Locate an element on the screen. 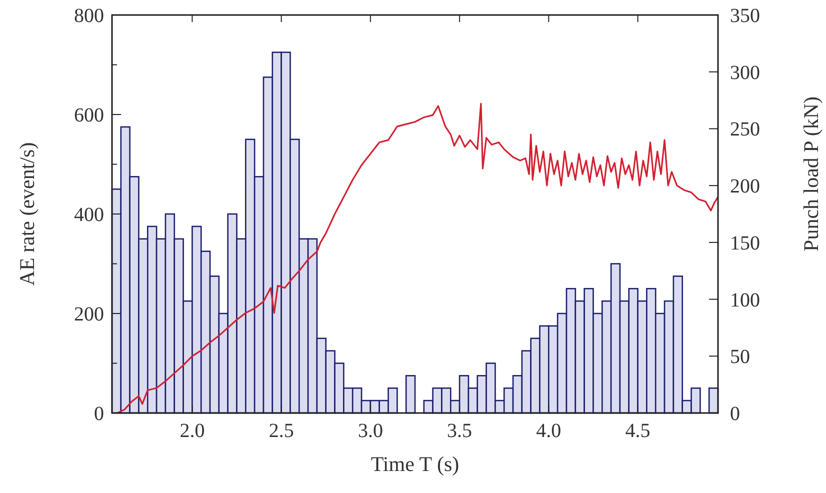 Image resolution: width=826 pixels, height=493 pixels. y2-axis-title: Punch load P (kN) is located at coordinates (811, 174).